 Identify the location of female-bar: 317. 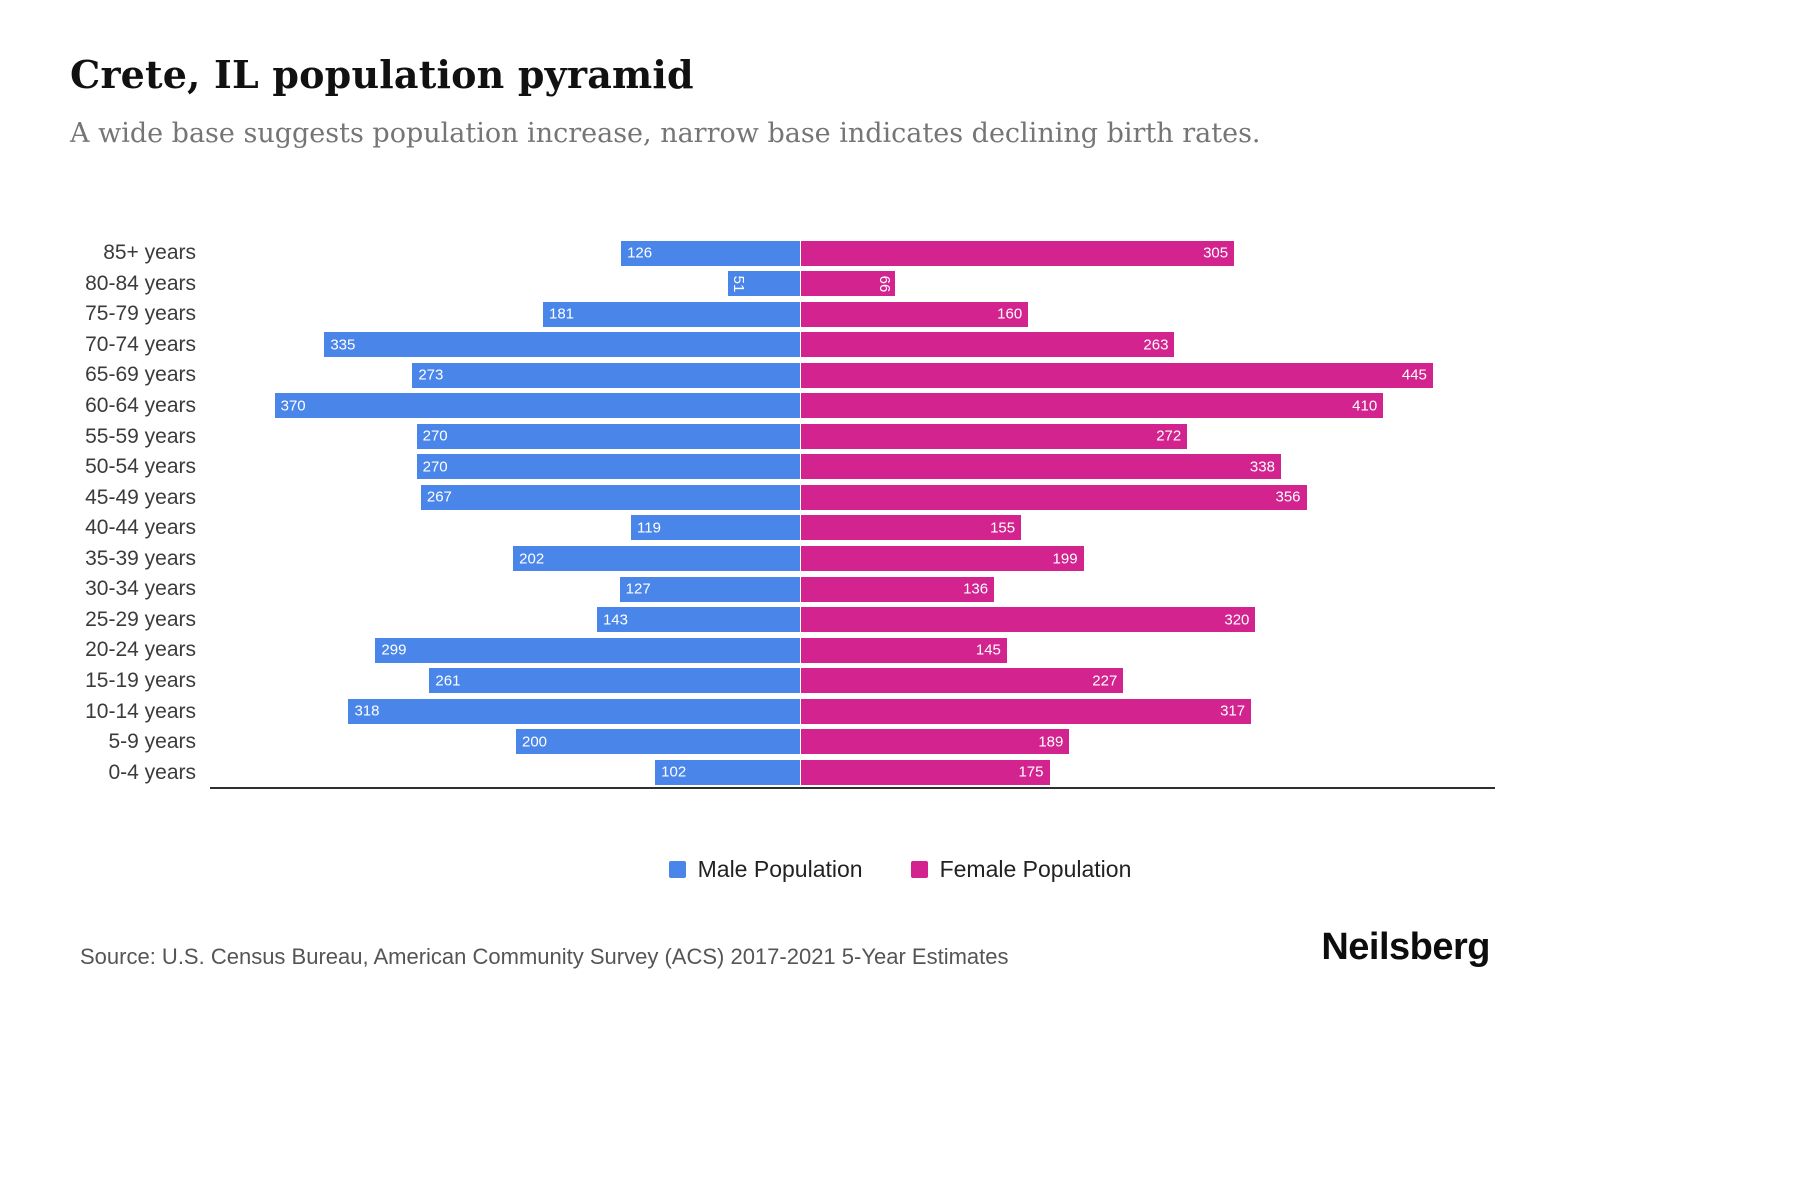
(1026, 711).